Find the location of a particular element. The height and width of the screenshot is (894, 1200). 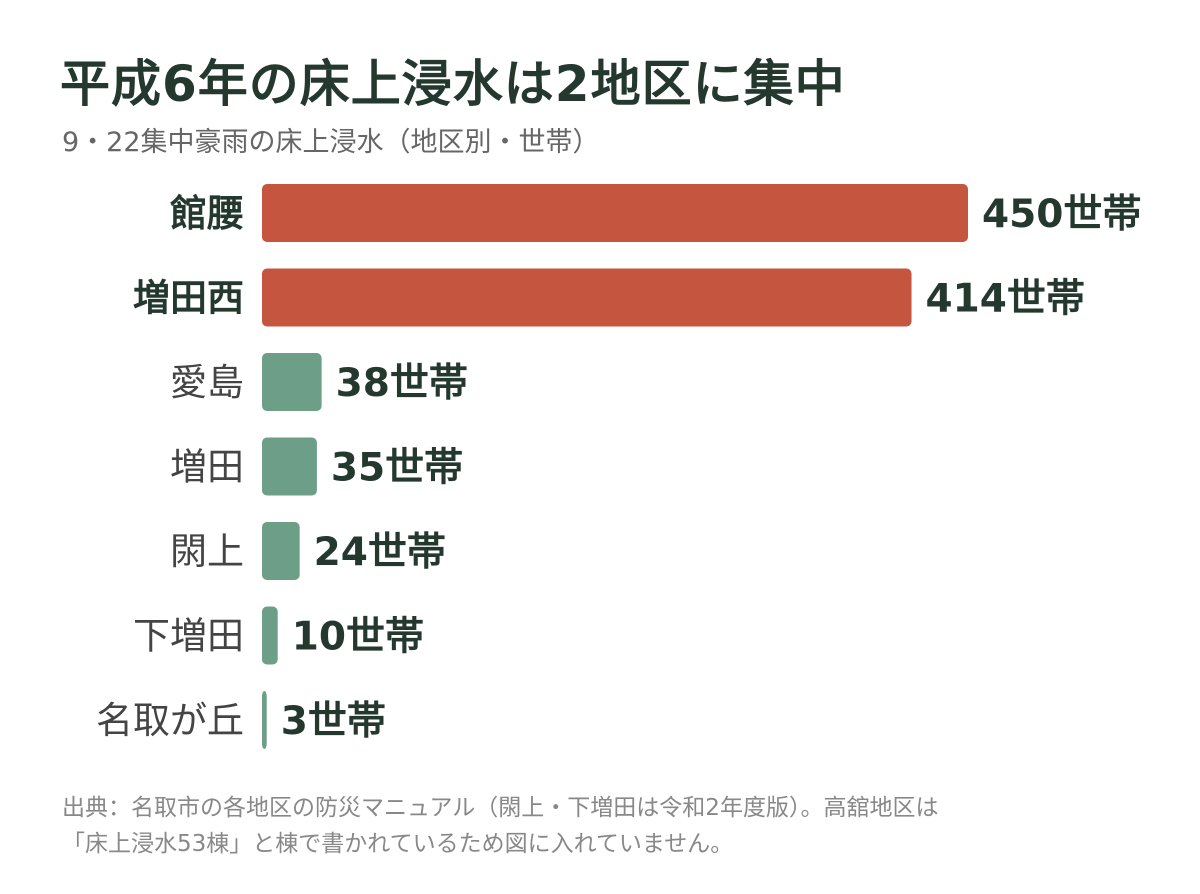

category-label: 愛島 is located at coordinates (207, 382).